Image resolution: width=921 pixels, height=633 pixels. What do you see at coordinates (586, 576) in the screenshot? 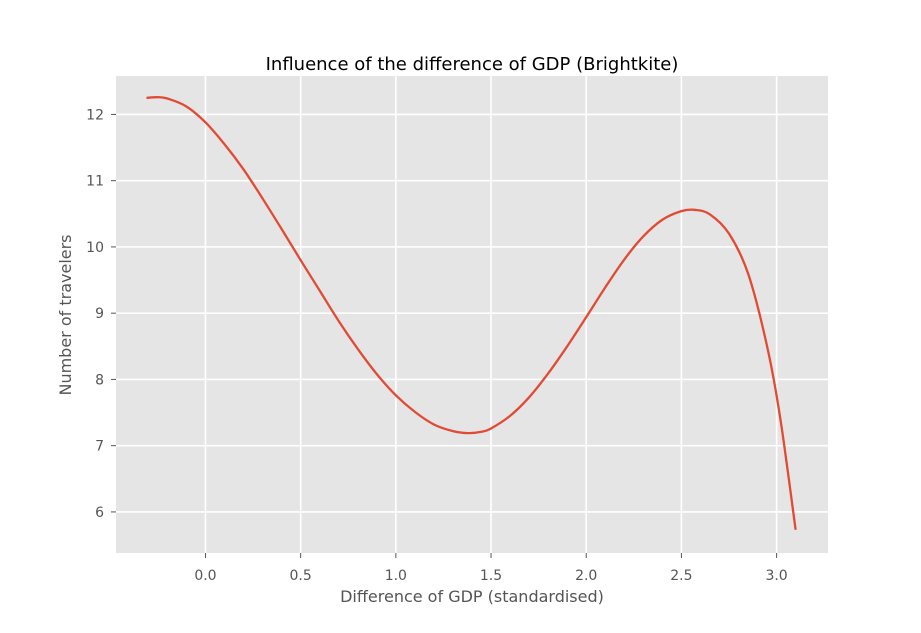
I see `x-tick-label: 2.0` at bounding box center [586, 576].